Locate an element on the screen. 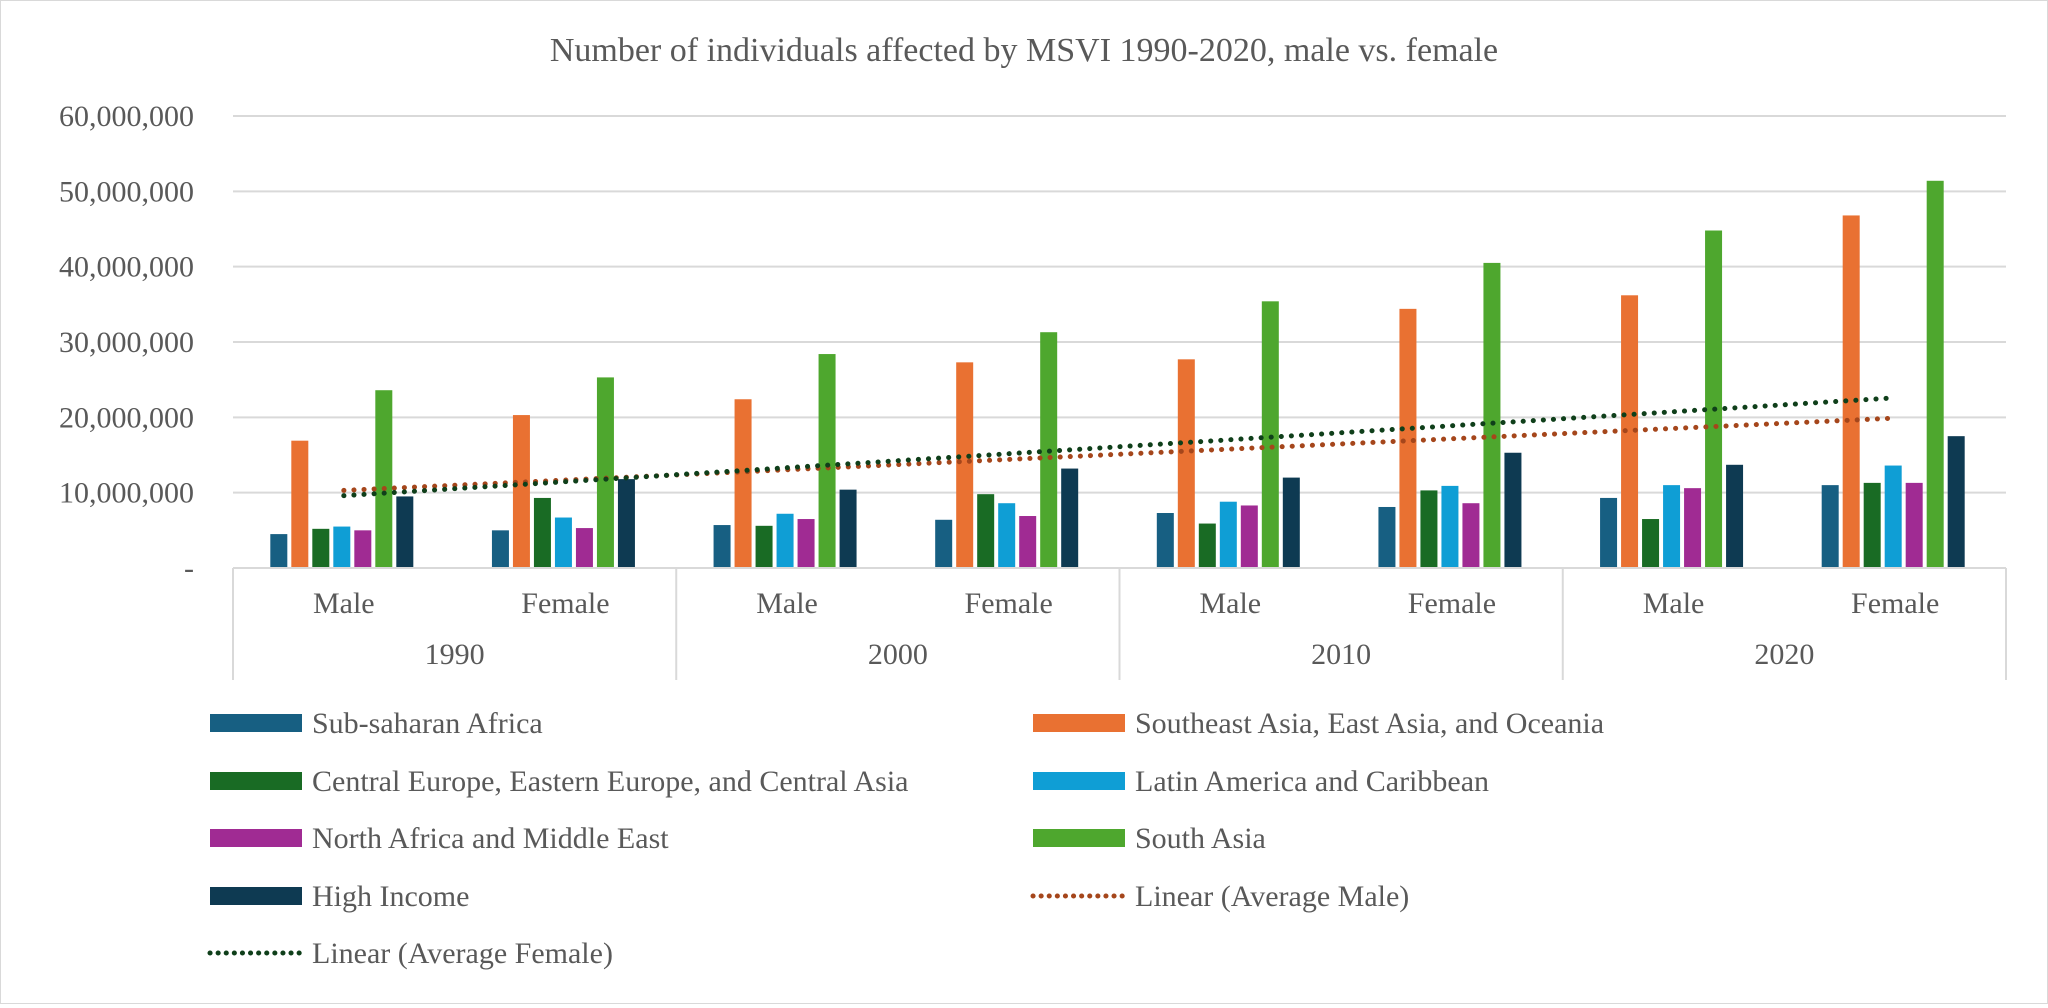 This screenshot has width=2048, height=1008. legend-label: Latin America and Caribbean is located at coordinates (1312, 781).